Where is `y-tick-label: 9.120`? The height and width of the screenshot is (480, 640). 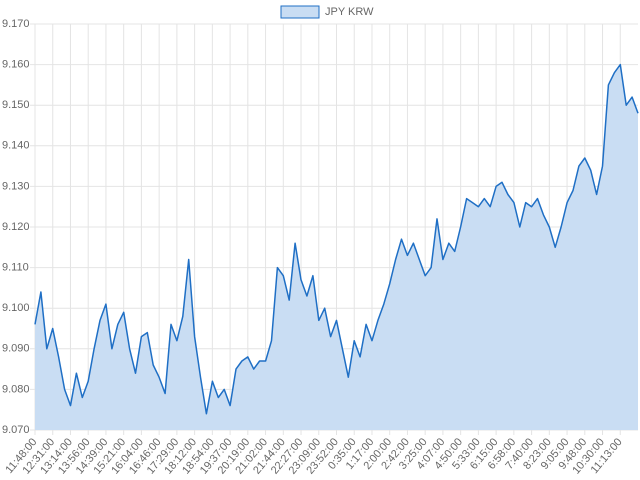 y-tick-label: 9.120 is located at coordinates (16, 227).